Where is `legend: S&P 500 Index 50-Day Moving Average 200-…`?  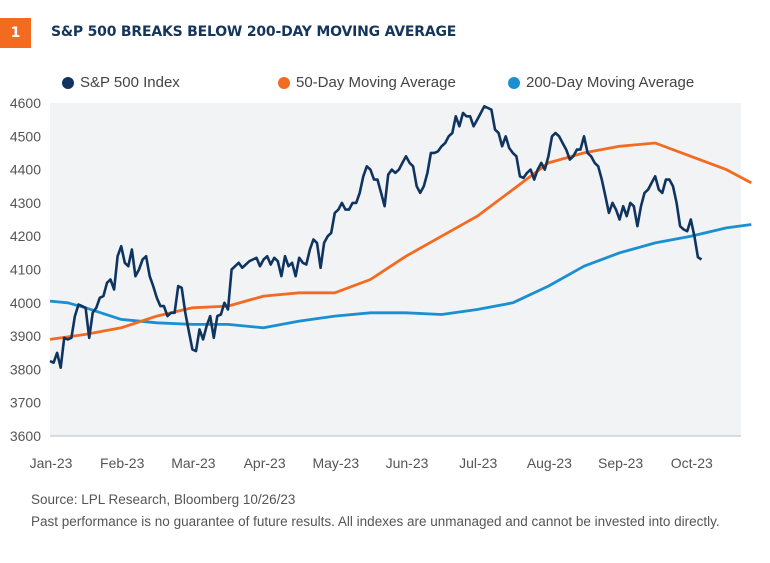
legend: S&P 500 Index 50-Day Moving Average 200-… is located at coordinates (385, 84).